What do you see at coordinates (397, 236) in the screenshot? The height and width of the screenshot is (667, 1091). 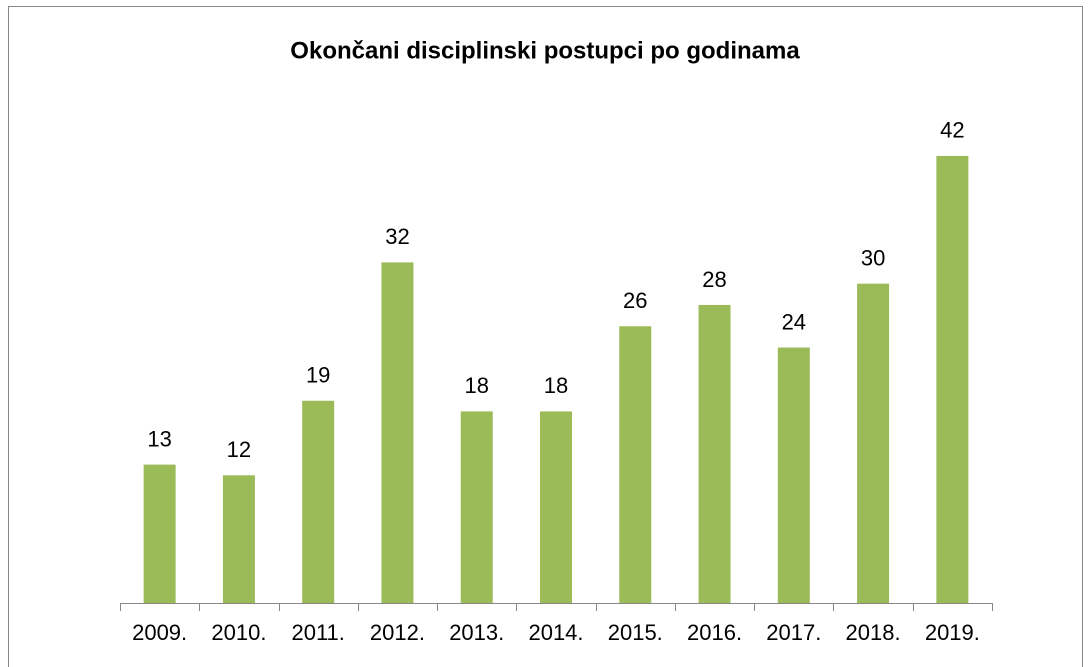 I see `data-label: 32` at bounding box center [397, 236].